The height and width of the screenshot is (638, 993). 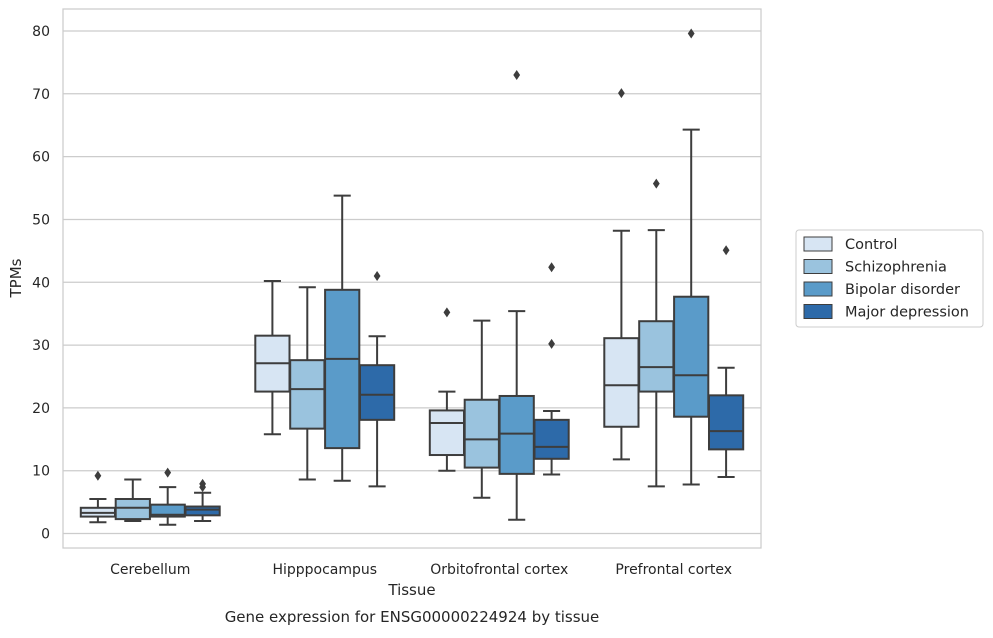 I want to click on legend-label: Schizophrenia, so click(x=896, y=268).